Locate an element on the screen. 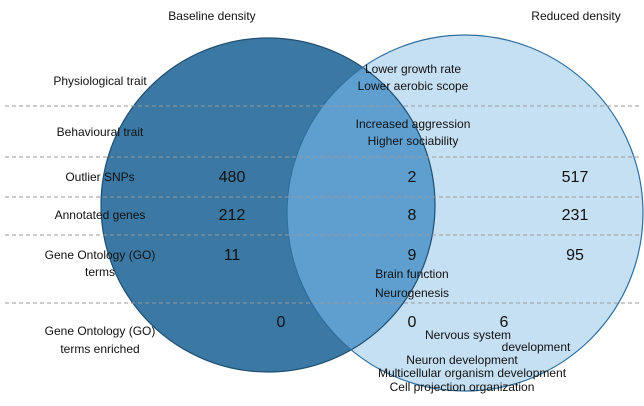  baseline-count: 480 is located at coordinates (232, 177).